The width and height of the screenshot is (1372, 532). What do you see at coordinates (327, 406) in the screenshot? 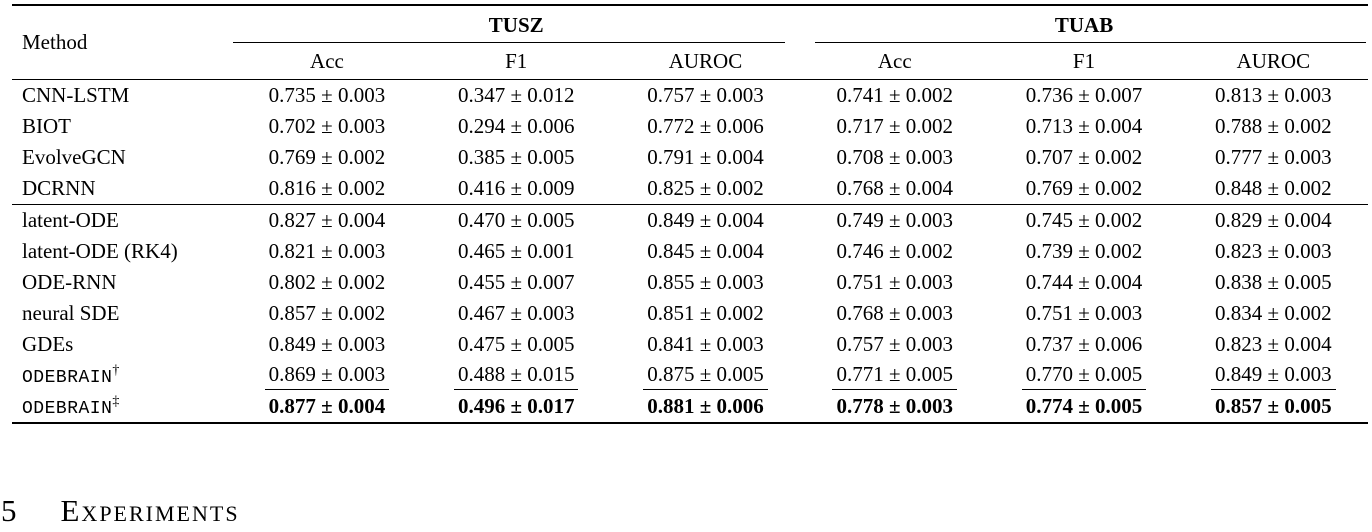
I see `value-cell: 0.877 ± 0.004` at bounding box center [327, 406].